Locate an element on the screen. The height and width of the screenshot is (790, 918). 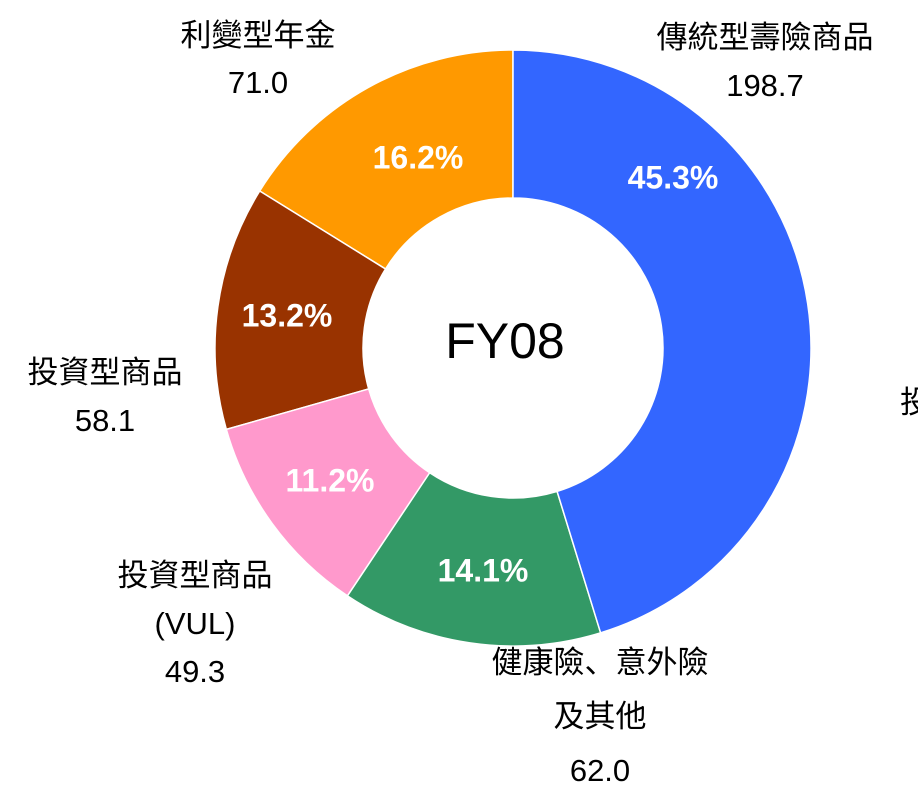
clipped-label: 投 is located at coordinates (909, 402).